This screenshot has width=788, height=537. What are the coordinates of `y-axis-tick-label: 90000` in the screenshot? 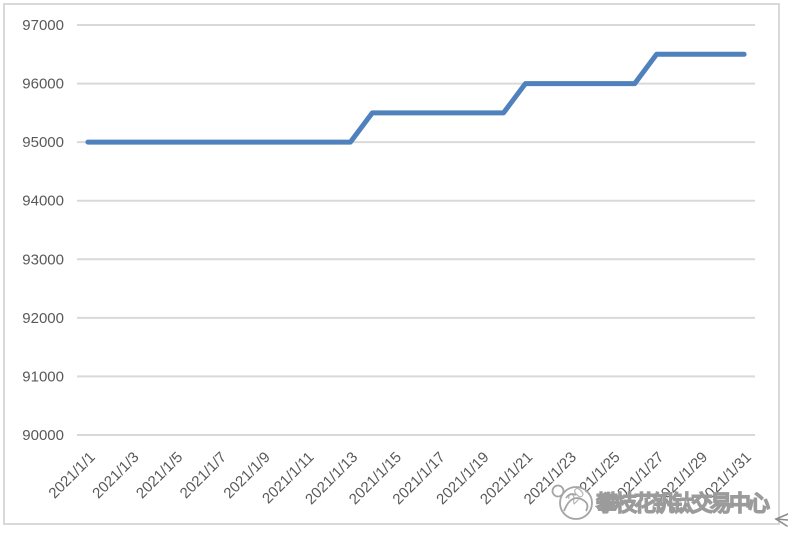 It's located at (43, 435).